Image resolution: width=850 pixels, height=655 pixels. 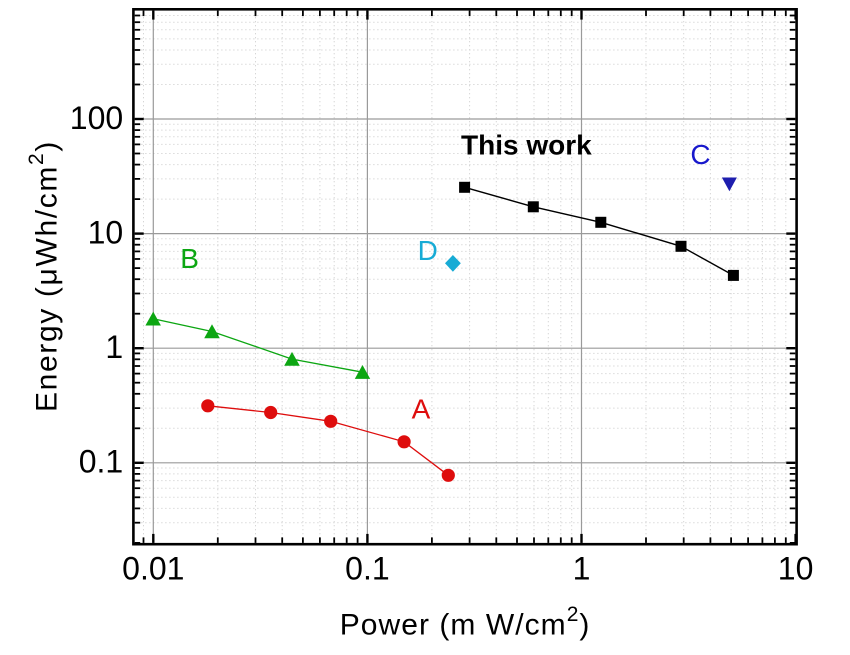 What do you see at coordinates (96, 118) in the screenshot?
I see `svg-text: 100` at bounding box center [96, 118].